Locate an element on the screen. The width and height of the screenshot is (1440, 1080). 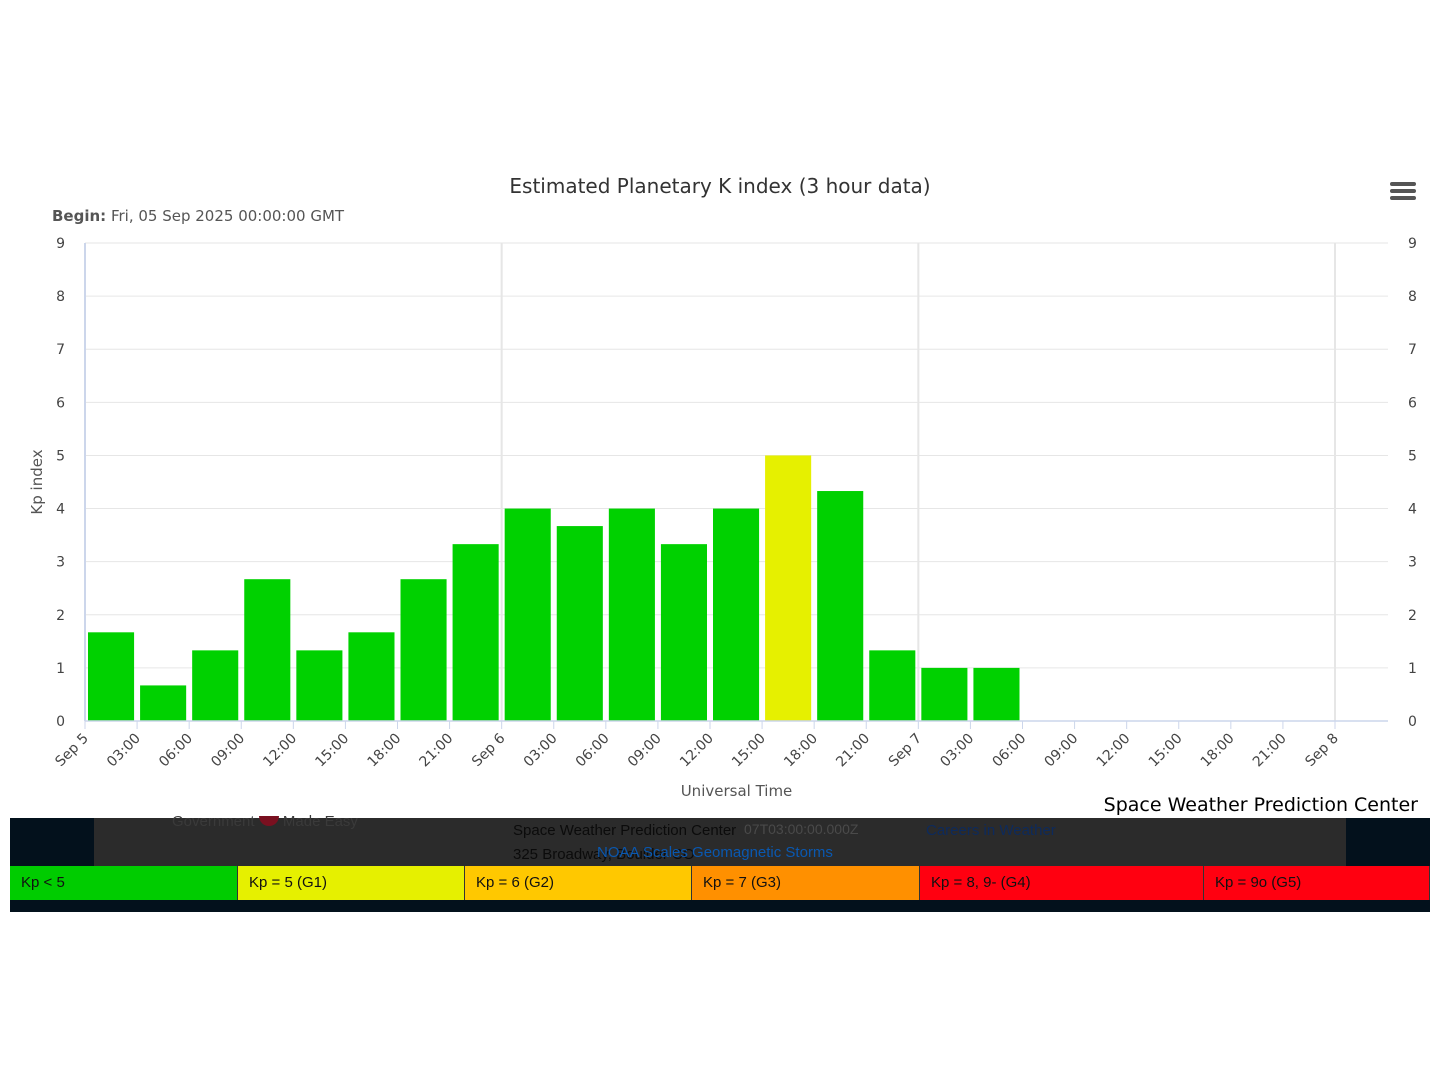
scale-legend-item: Kp < 5 is located at coordinates (124, 883).